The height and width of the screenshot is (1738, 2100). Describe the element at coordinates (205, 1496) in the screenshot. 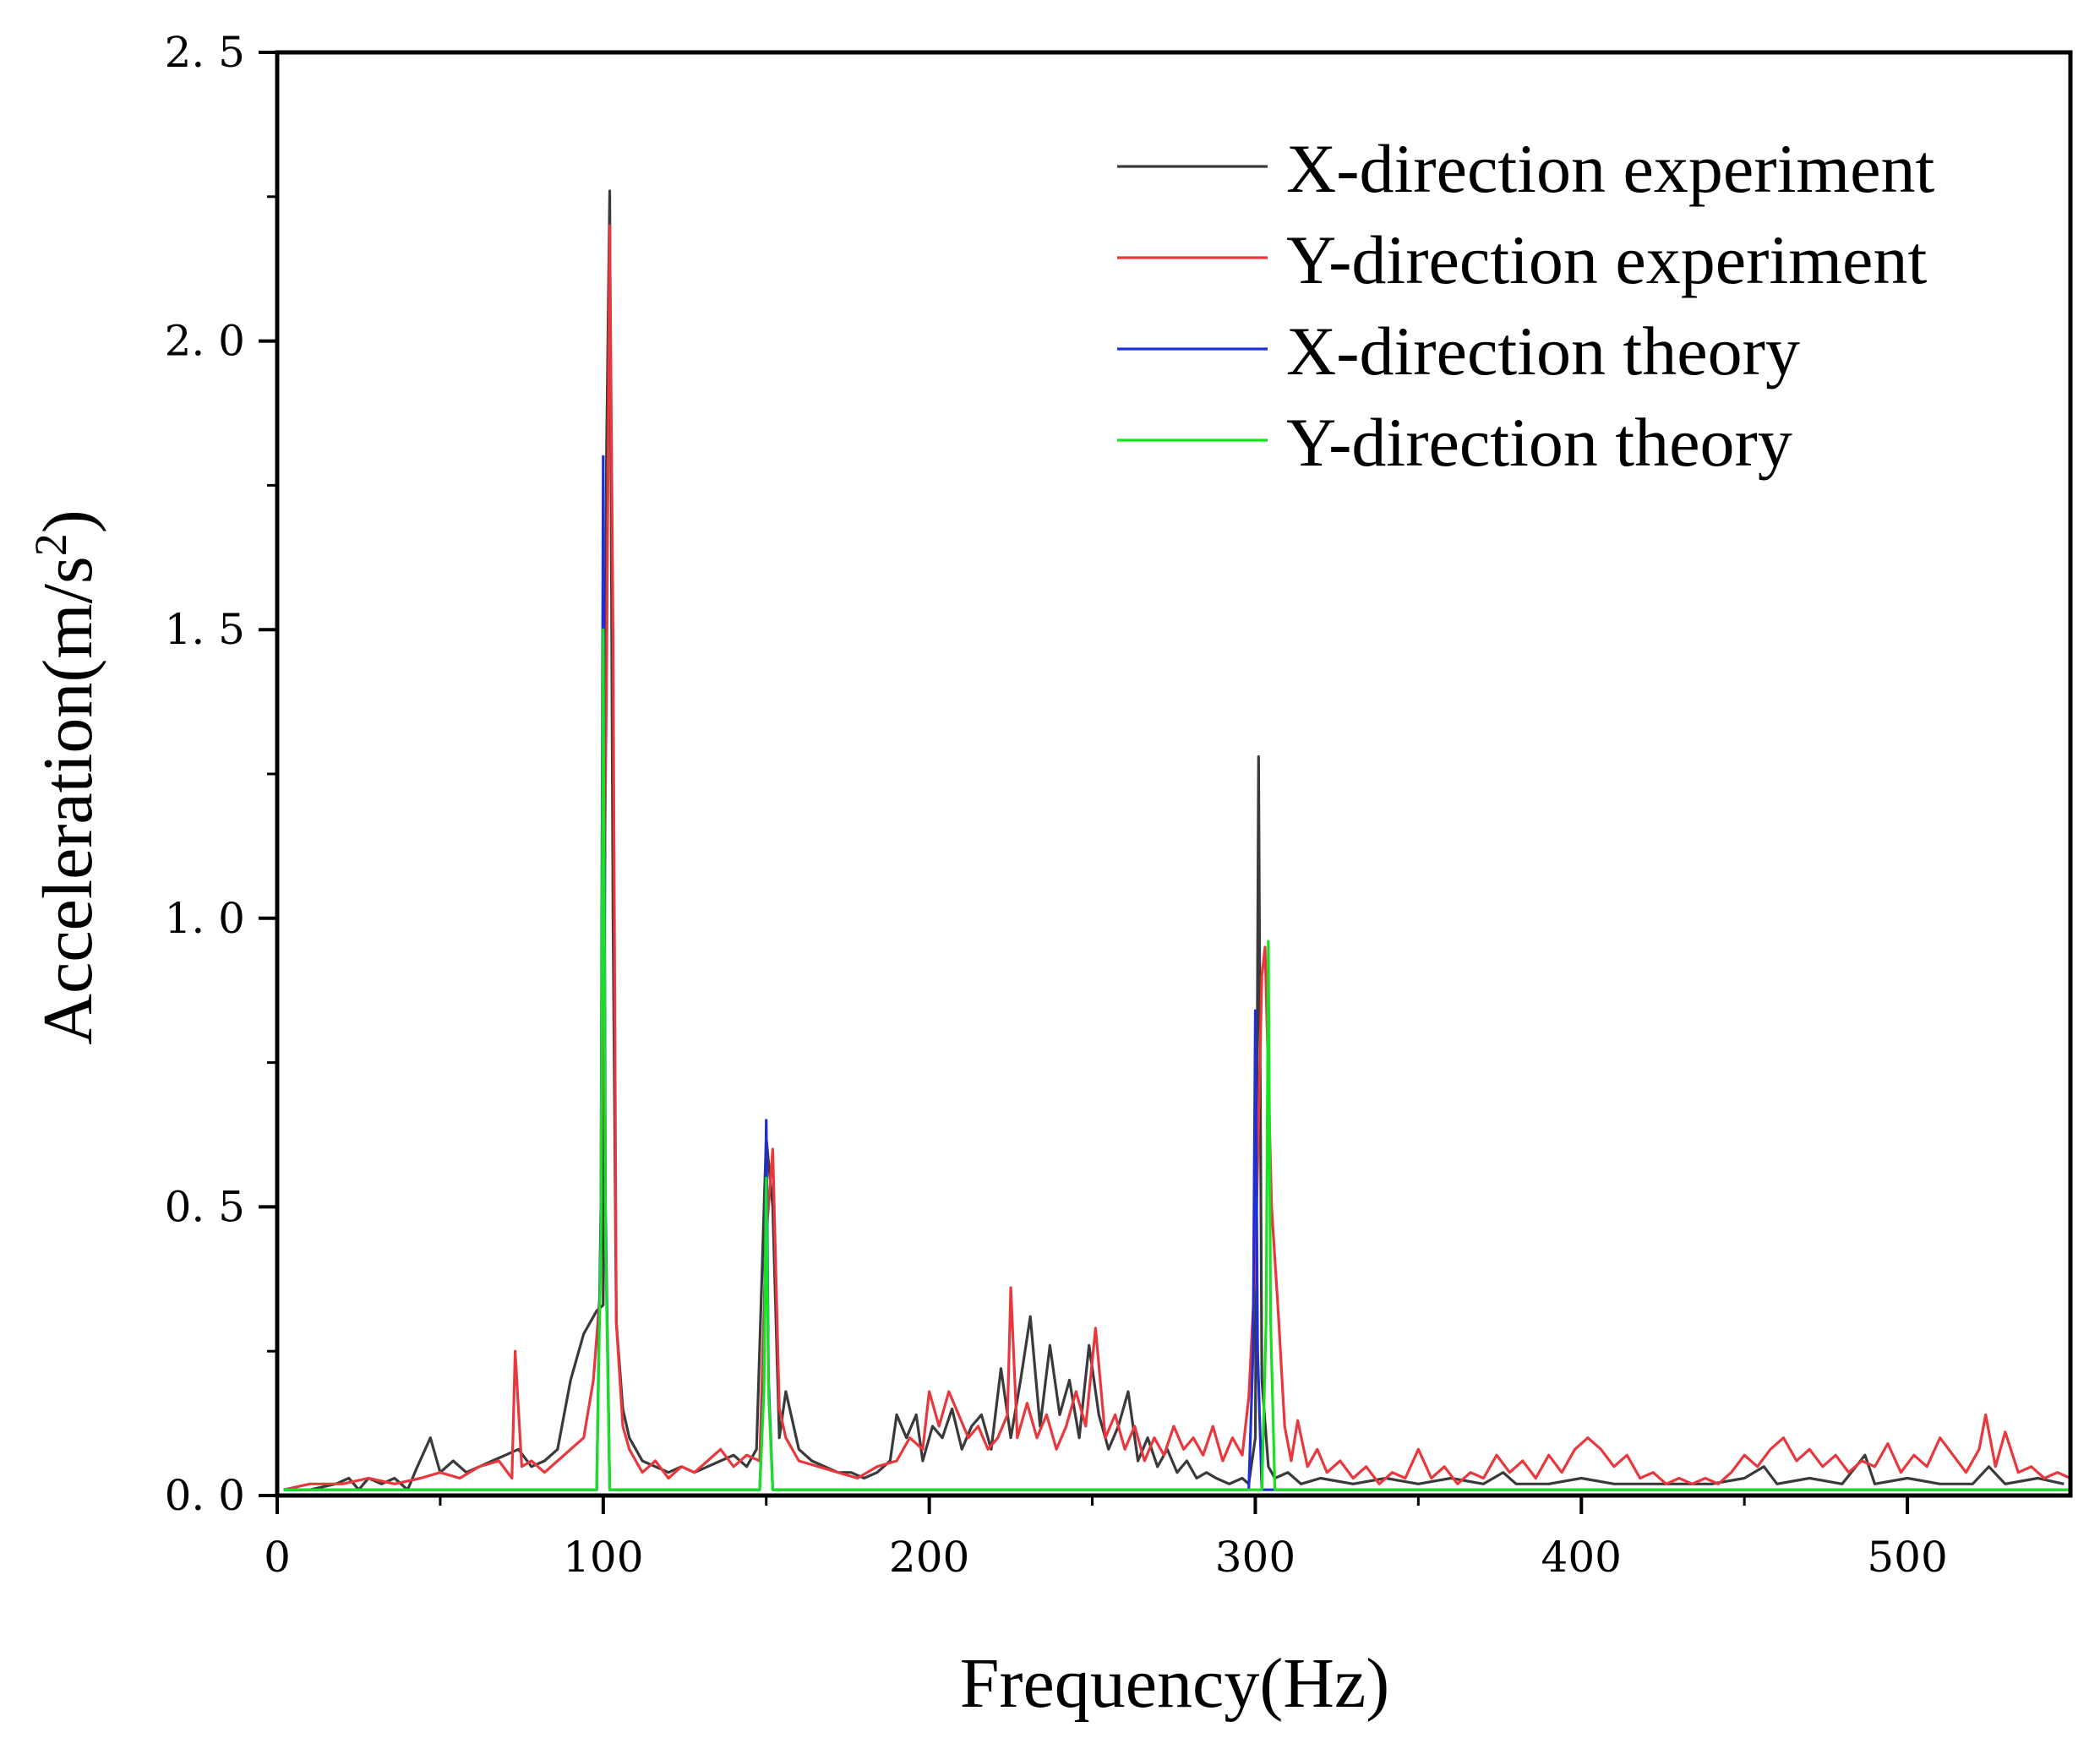

I see `y-tick-label: 0. 0` at that location.